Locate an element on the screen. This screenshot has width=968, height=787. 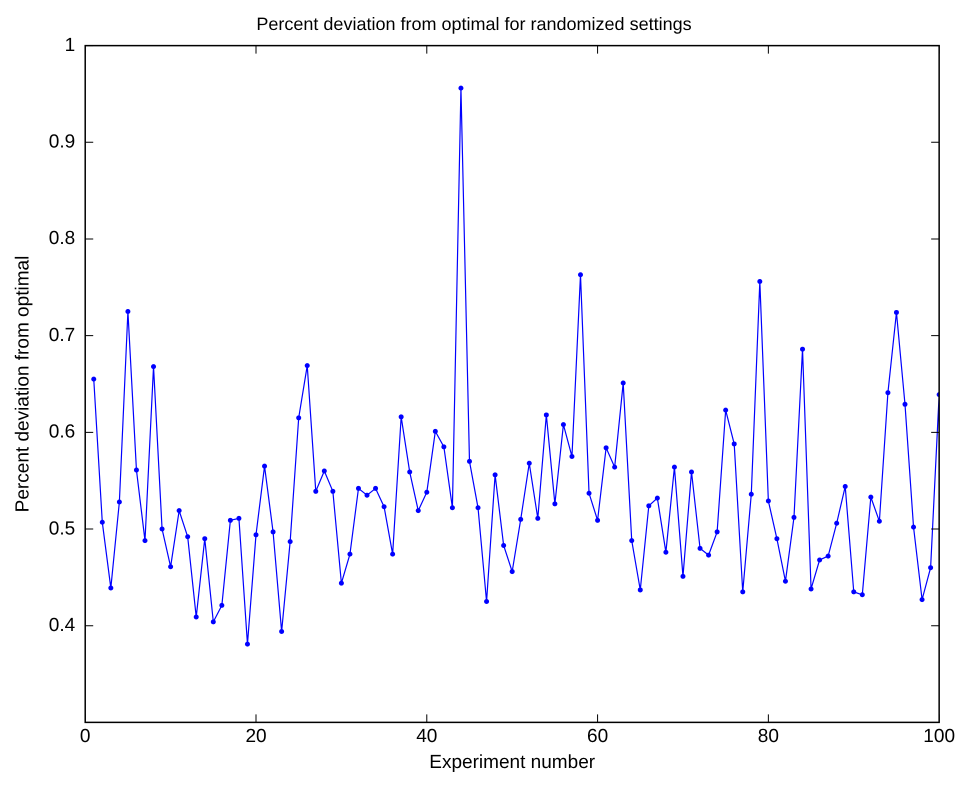
y-tick-label: 0.9 is located at coordinates (62, 142).